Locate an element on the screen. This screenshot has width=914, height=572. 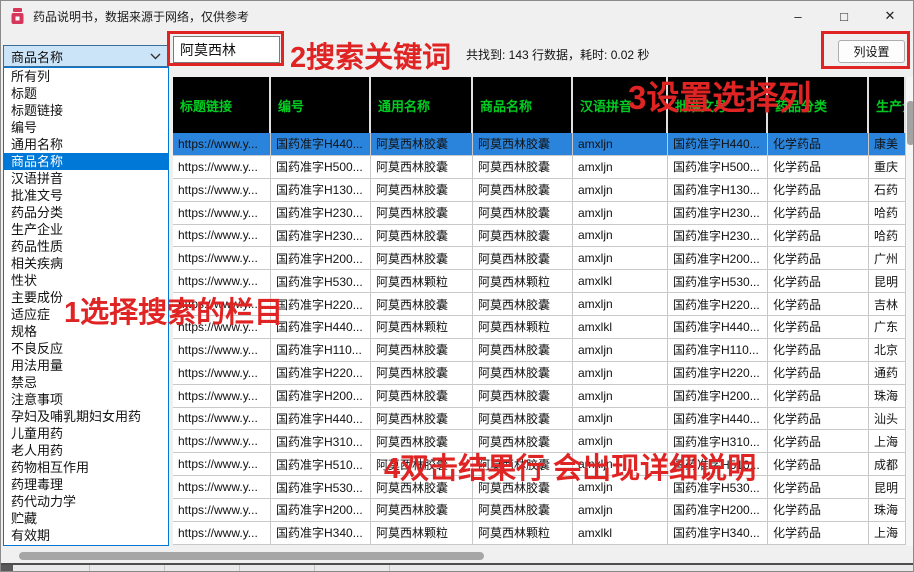
column-header: 商品名称 is located at coordinates (523, 105).